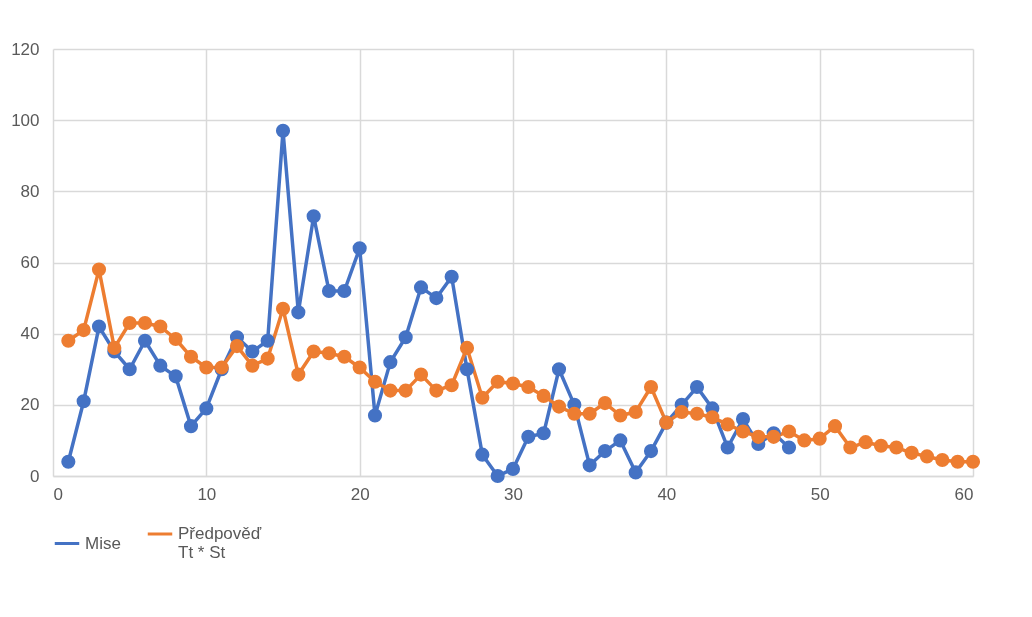 The image size is (1032, 617). Describe the element at coordinates (58, 494) in the screenshot. I see `x-tick-label: 0` at that location.